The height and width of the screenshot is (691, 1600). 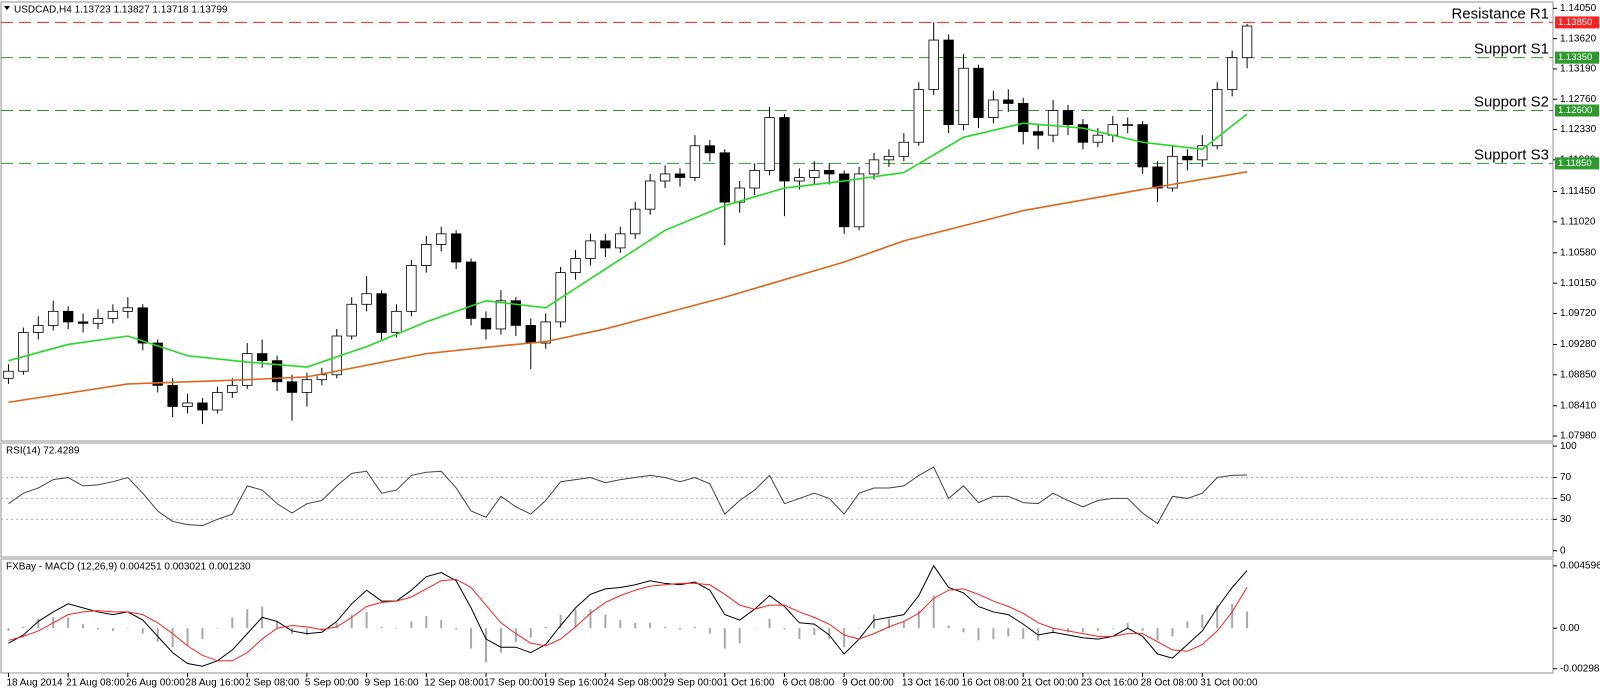 What do you see at coordinates (1170, 683) in the screenshot?
I see `x-tick-label: 28 Oct 08:00` at bounding box center [1170, 683].